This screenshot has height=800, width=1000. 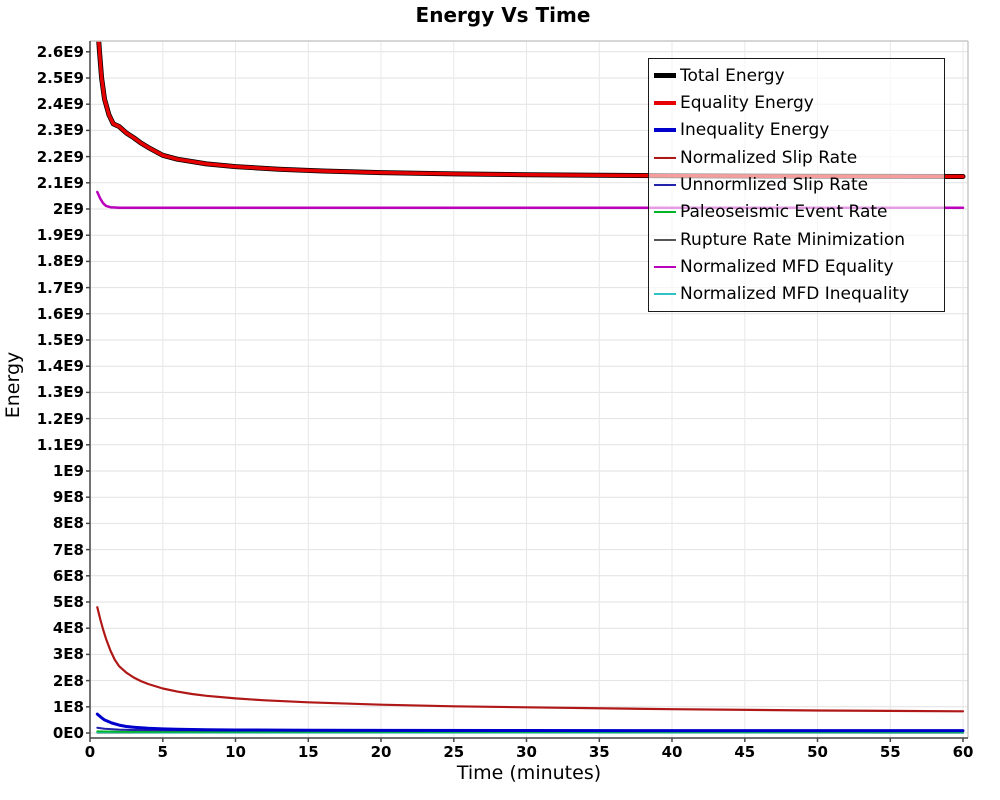 I want to click on y-tick-label: 2.6E9, so click(x=60, y=51).